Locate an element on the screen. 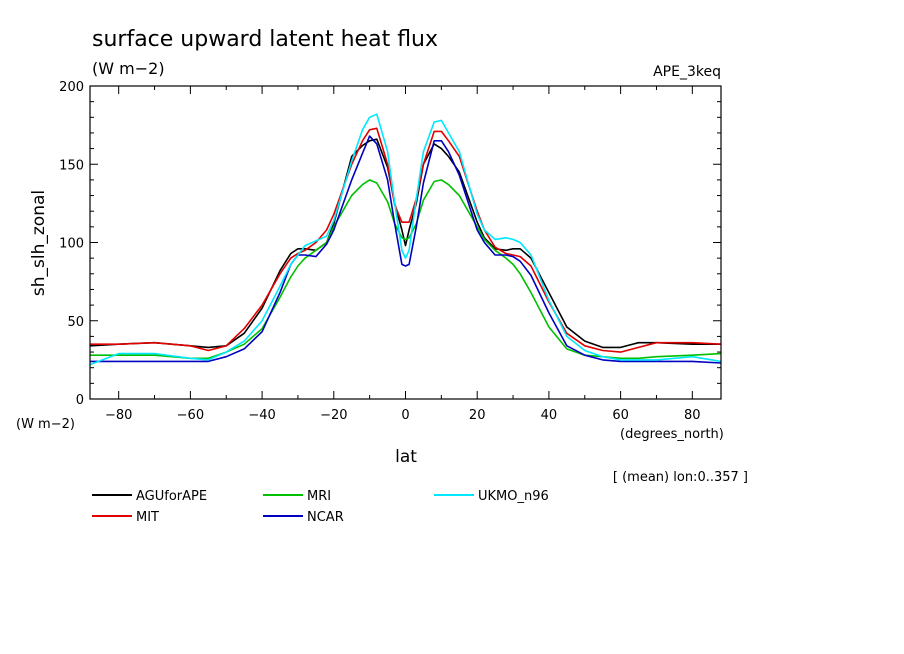 The image size is (904, 654). chart-title: surface upward latent heat flux is located at coordinates (265, 39).